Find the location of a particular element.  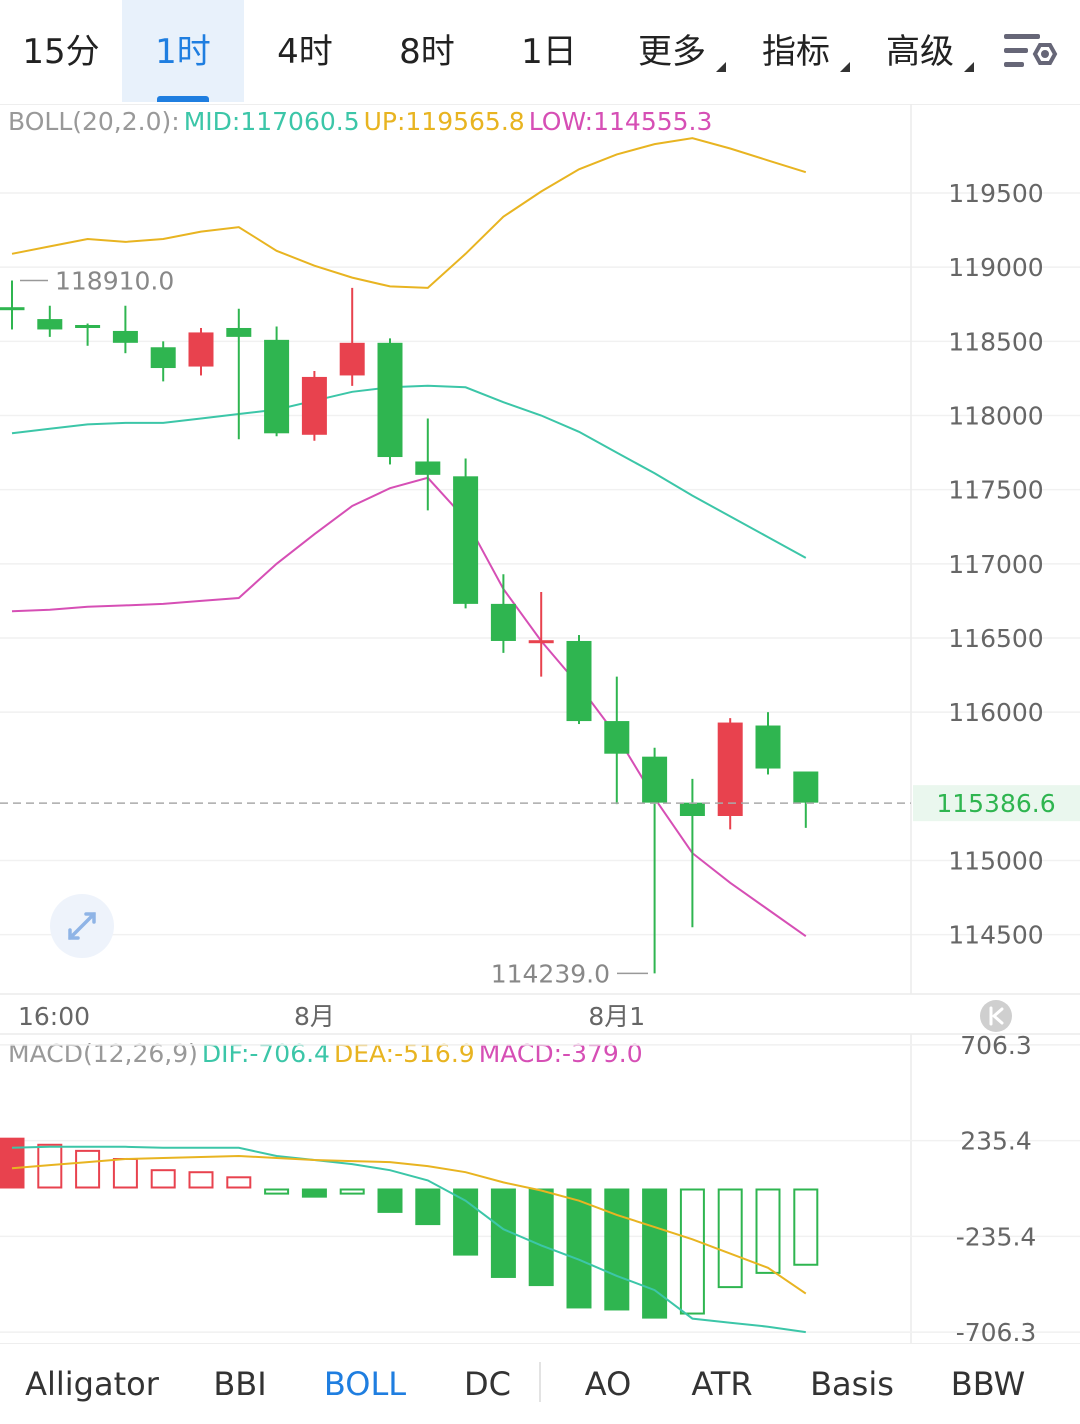

y-axis-tick-label: 118500 is located at coordinates (995, 341).